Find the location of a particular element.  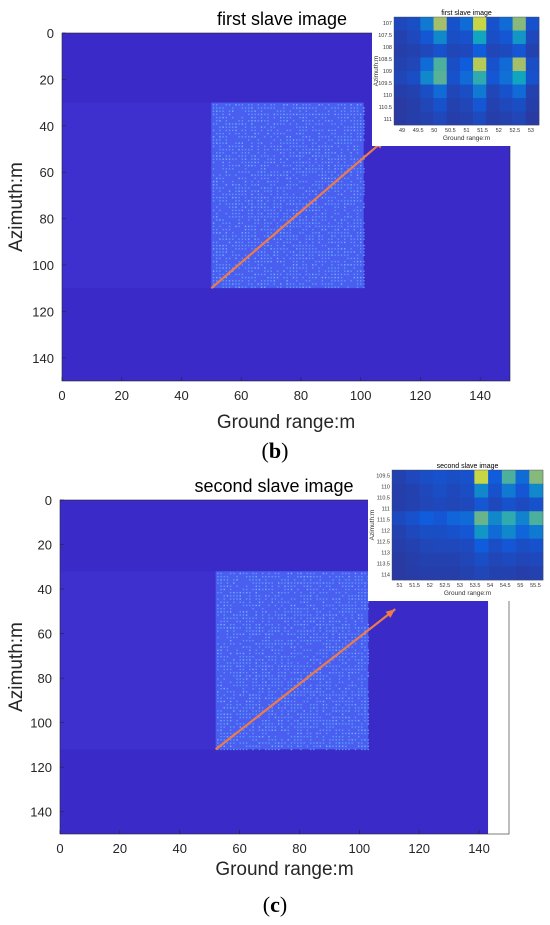

inset-heatmap-cell is located at coordinates (401, 37).